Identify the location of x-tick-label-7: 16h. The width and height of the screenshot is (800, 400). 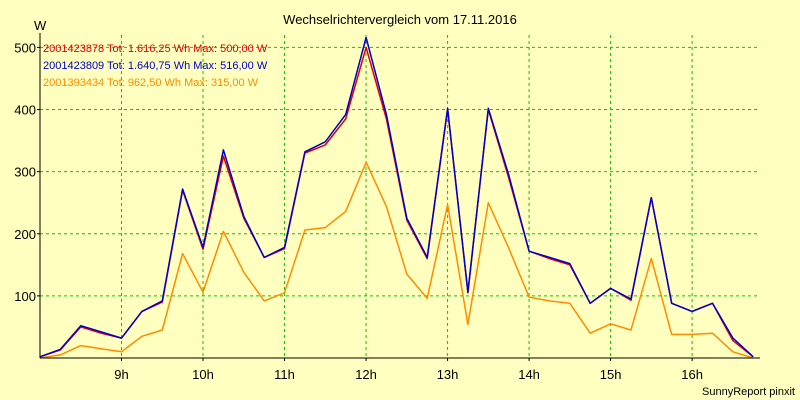
(692, 374).